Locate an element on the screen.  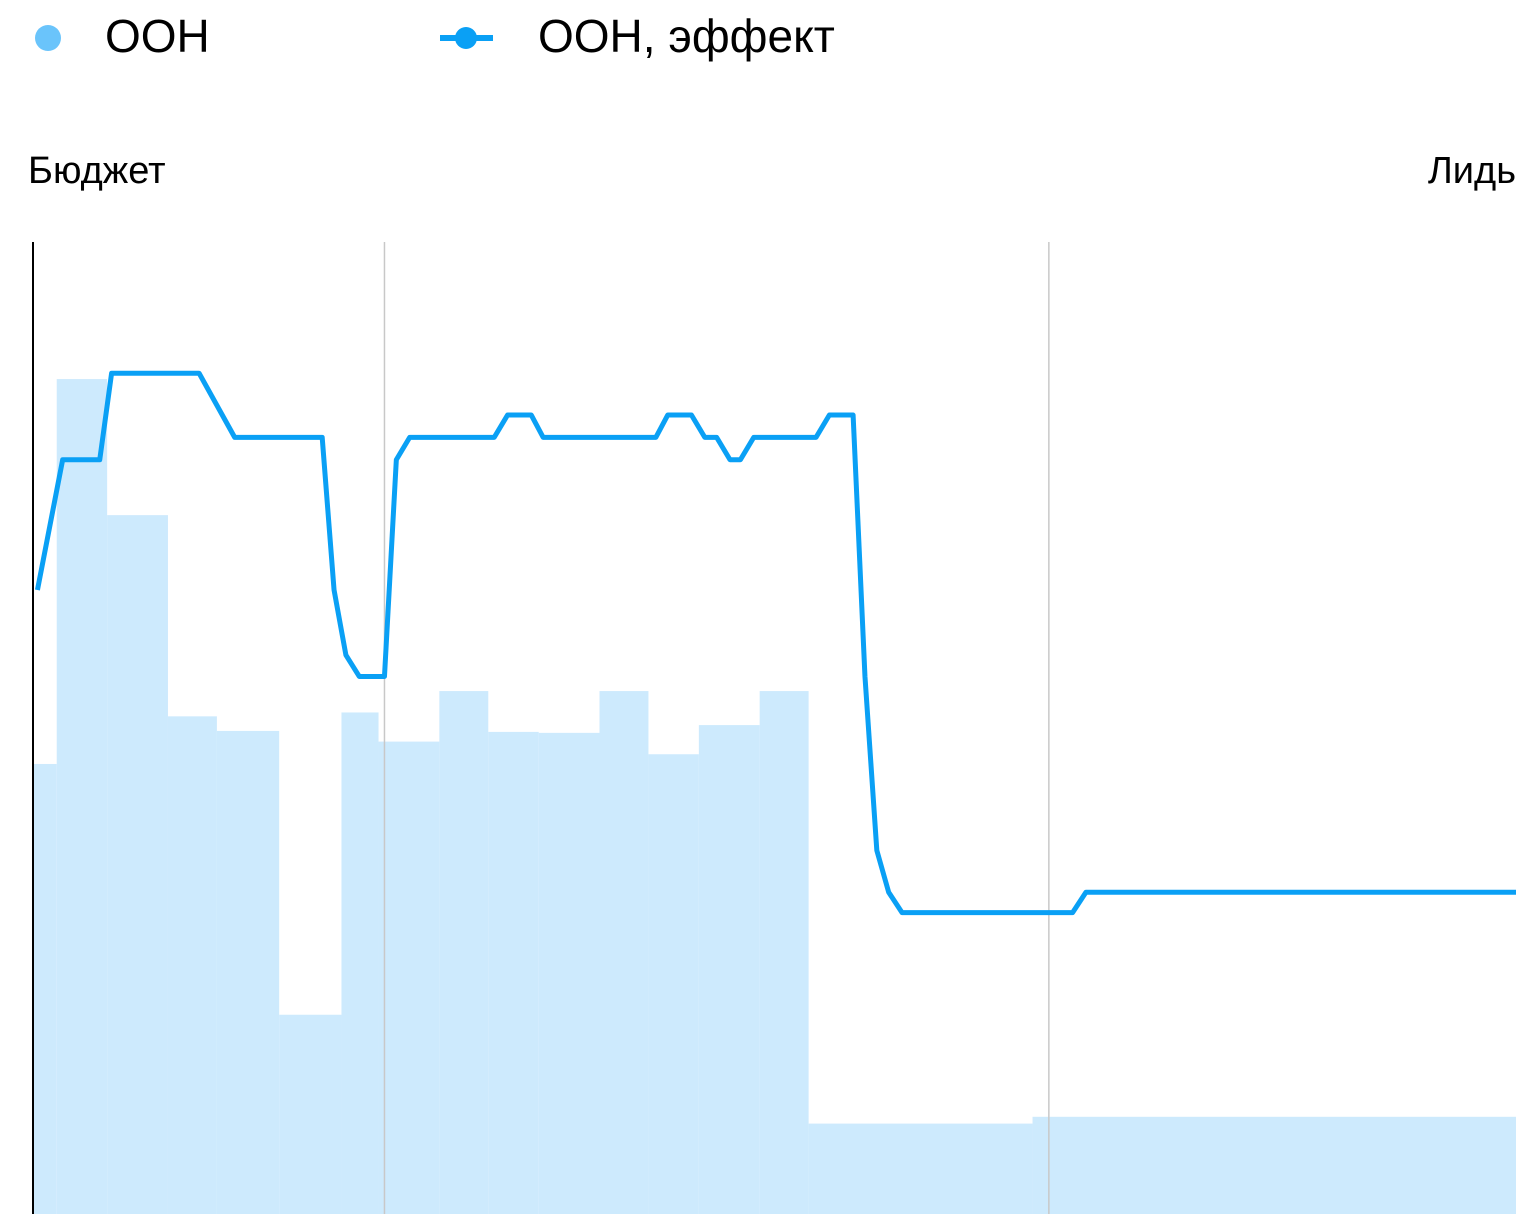
y-axis-label: Бюджет is located at coordinates (96, 171).